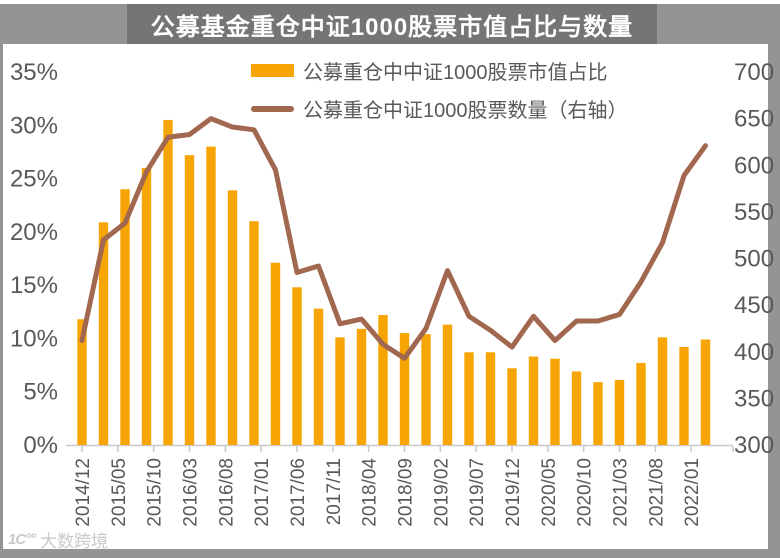 This screenshot has height=558, width=780. Describe the element at coordinates (754, 352) in the screenshot. I see `right-axis-label: 400` at that location.